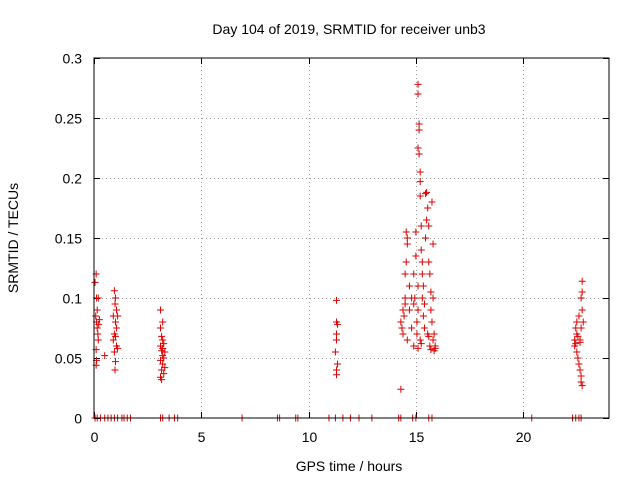  I want to click on y-tick-label: 0.1, so click(73, 299).